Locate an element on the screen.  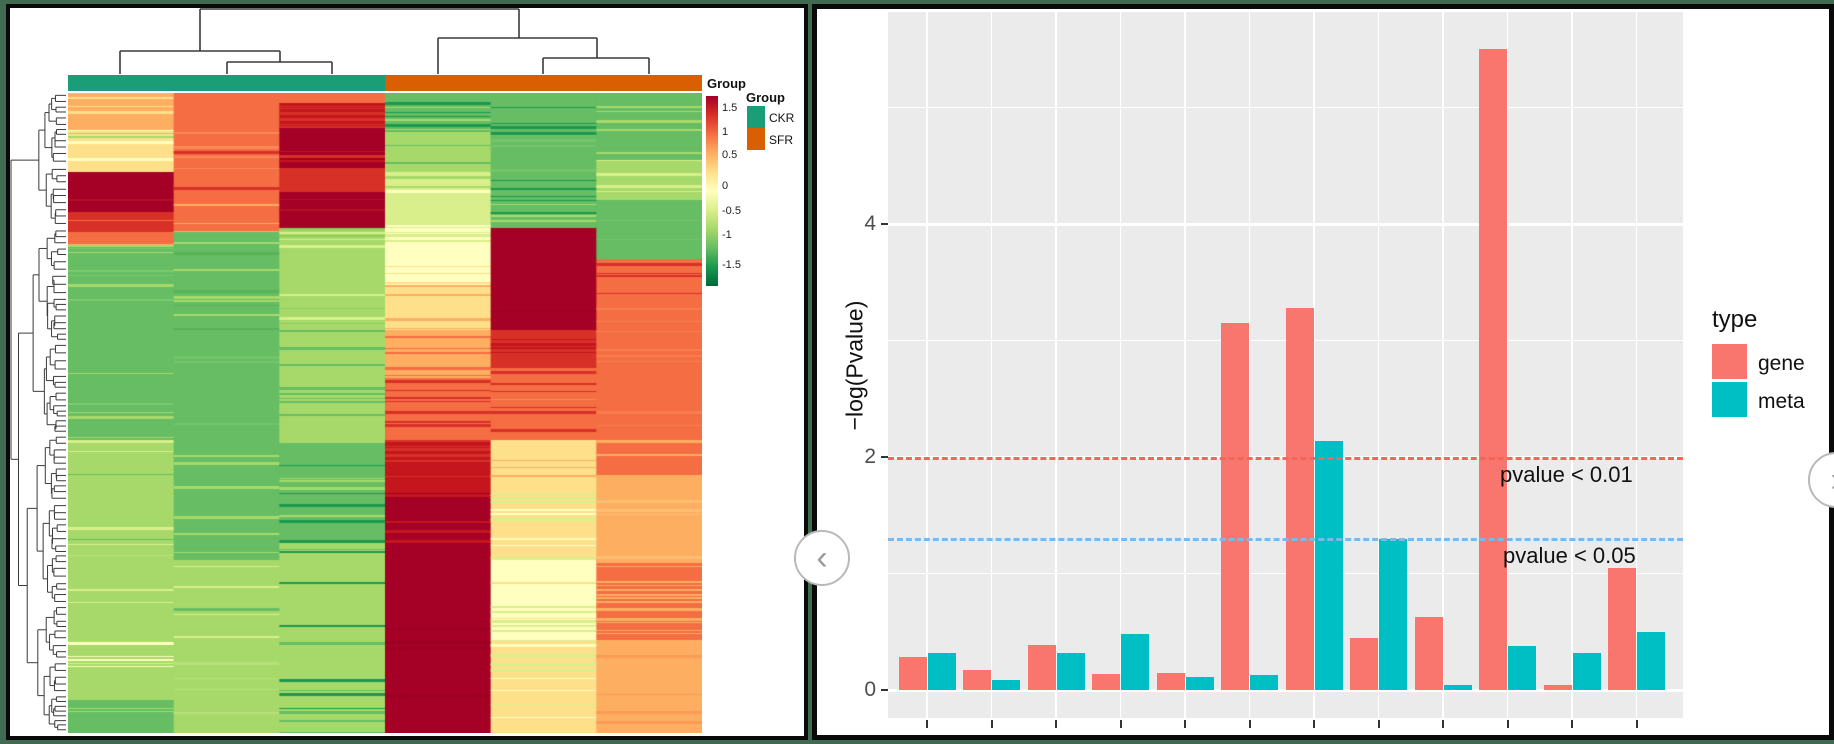
type-legend-swatch-meta is located at coordinates (1729, 399).